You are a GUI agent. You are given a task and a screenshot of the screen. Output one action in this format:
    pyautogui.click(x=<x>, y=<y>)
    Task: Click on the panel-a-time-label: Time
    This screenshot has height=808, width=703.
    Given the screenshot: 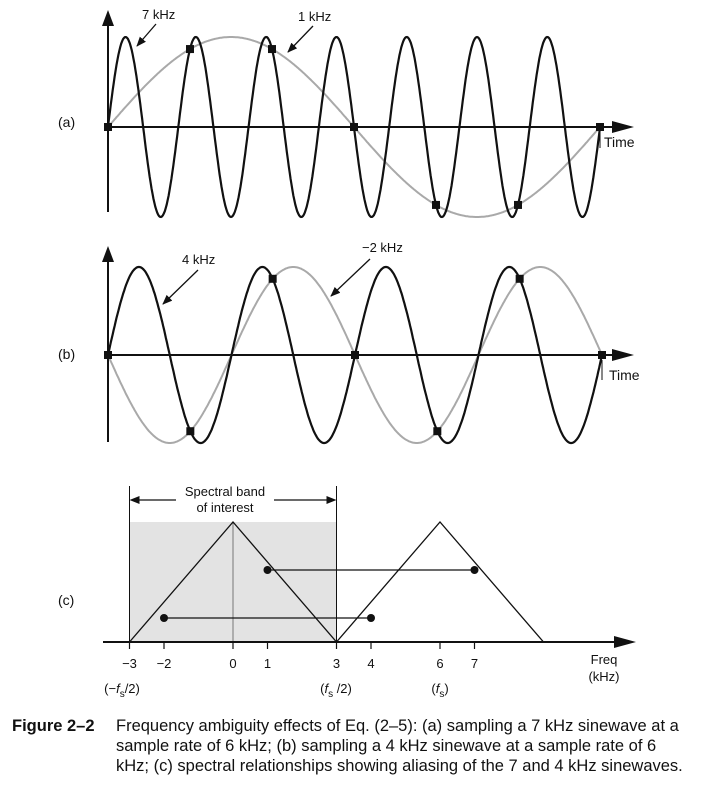 What is the action you would take?
    pyautogui.click(x=619, y=142)
    